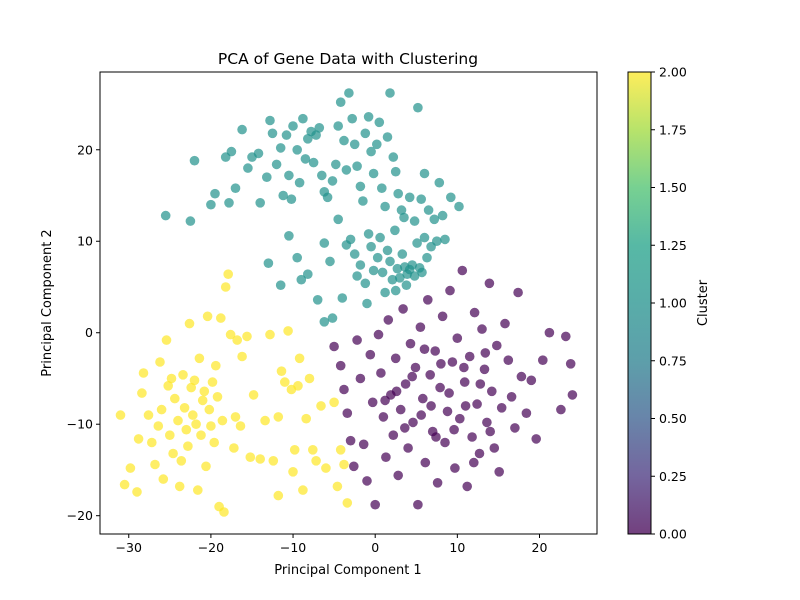 The image size is (800, 600). What do you see at coordinates (673, 129) in the screenshot?
I see `colorbar-tick-label: 1.75` at bounding box center [673, 129].